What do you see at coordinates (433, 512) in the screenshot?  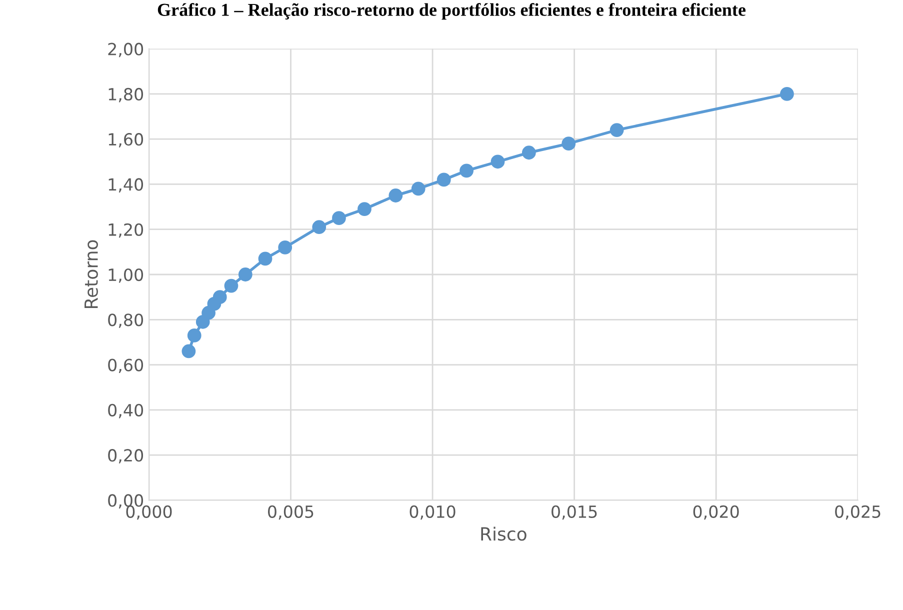 I see `x-tick-label: 0,010` at bounding box center [433, 512].